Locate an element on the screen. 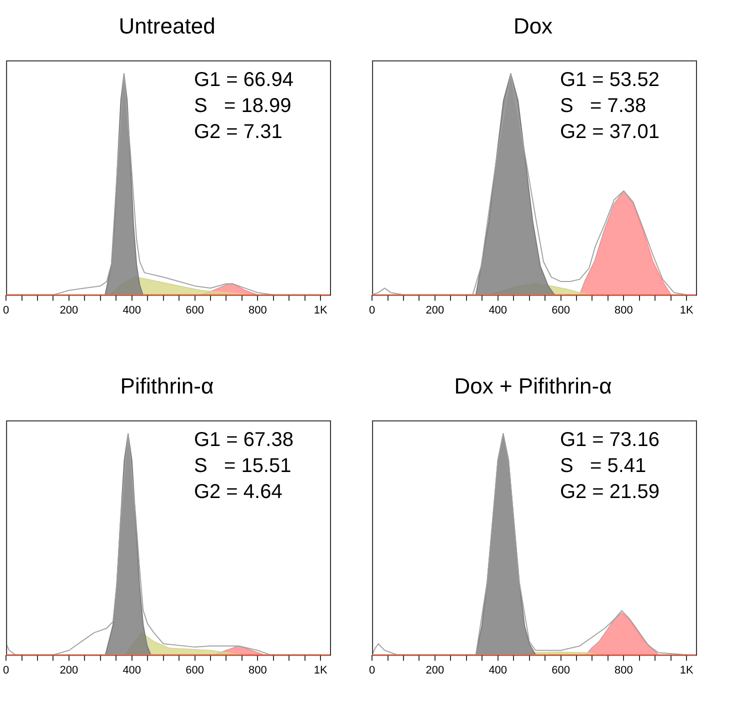 The height and width of the screenshot is (710, 731). chart-title: Dox + Pifithrin-α is located at coordinates (533, 385).